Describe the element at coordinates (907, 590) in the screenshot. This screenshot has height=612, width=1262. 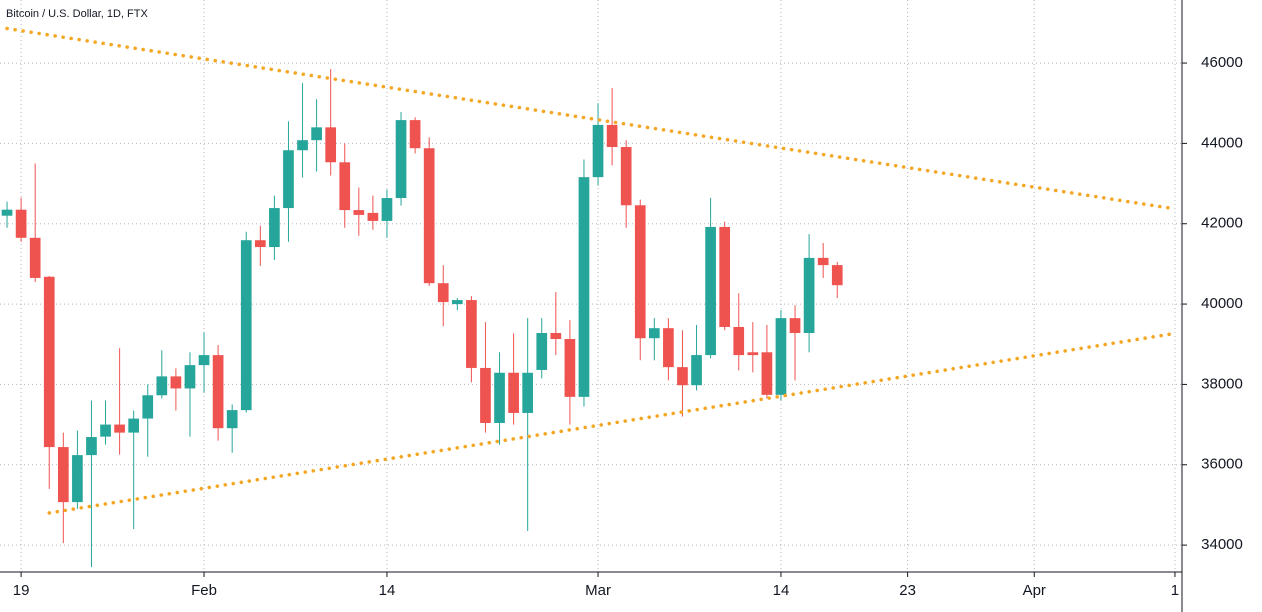
I see `x-tick-label: 23` at that location.